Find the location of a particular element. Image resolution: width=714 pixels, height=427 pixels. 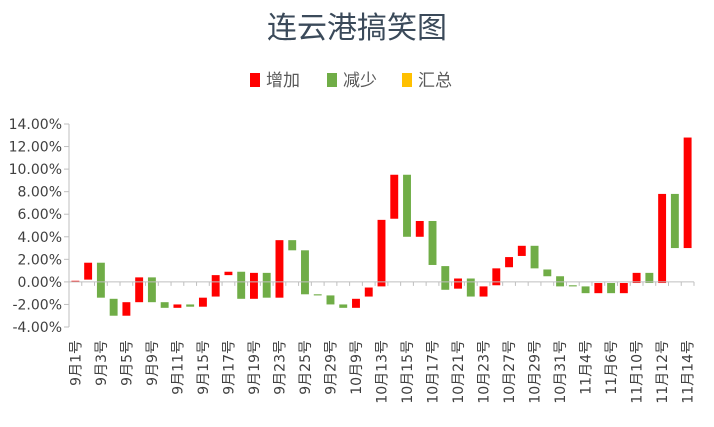

legend-label: 增加 is located at coordinates (283, 81).